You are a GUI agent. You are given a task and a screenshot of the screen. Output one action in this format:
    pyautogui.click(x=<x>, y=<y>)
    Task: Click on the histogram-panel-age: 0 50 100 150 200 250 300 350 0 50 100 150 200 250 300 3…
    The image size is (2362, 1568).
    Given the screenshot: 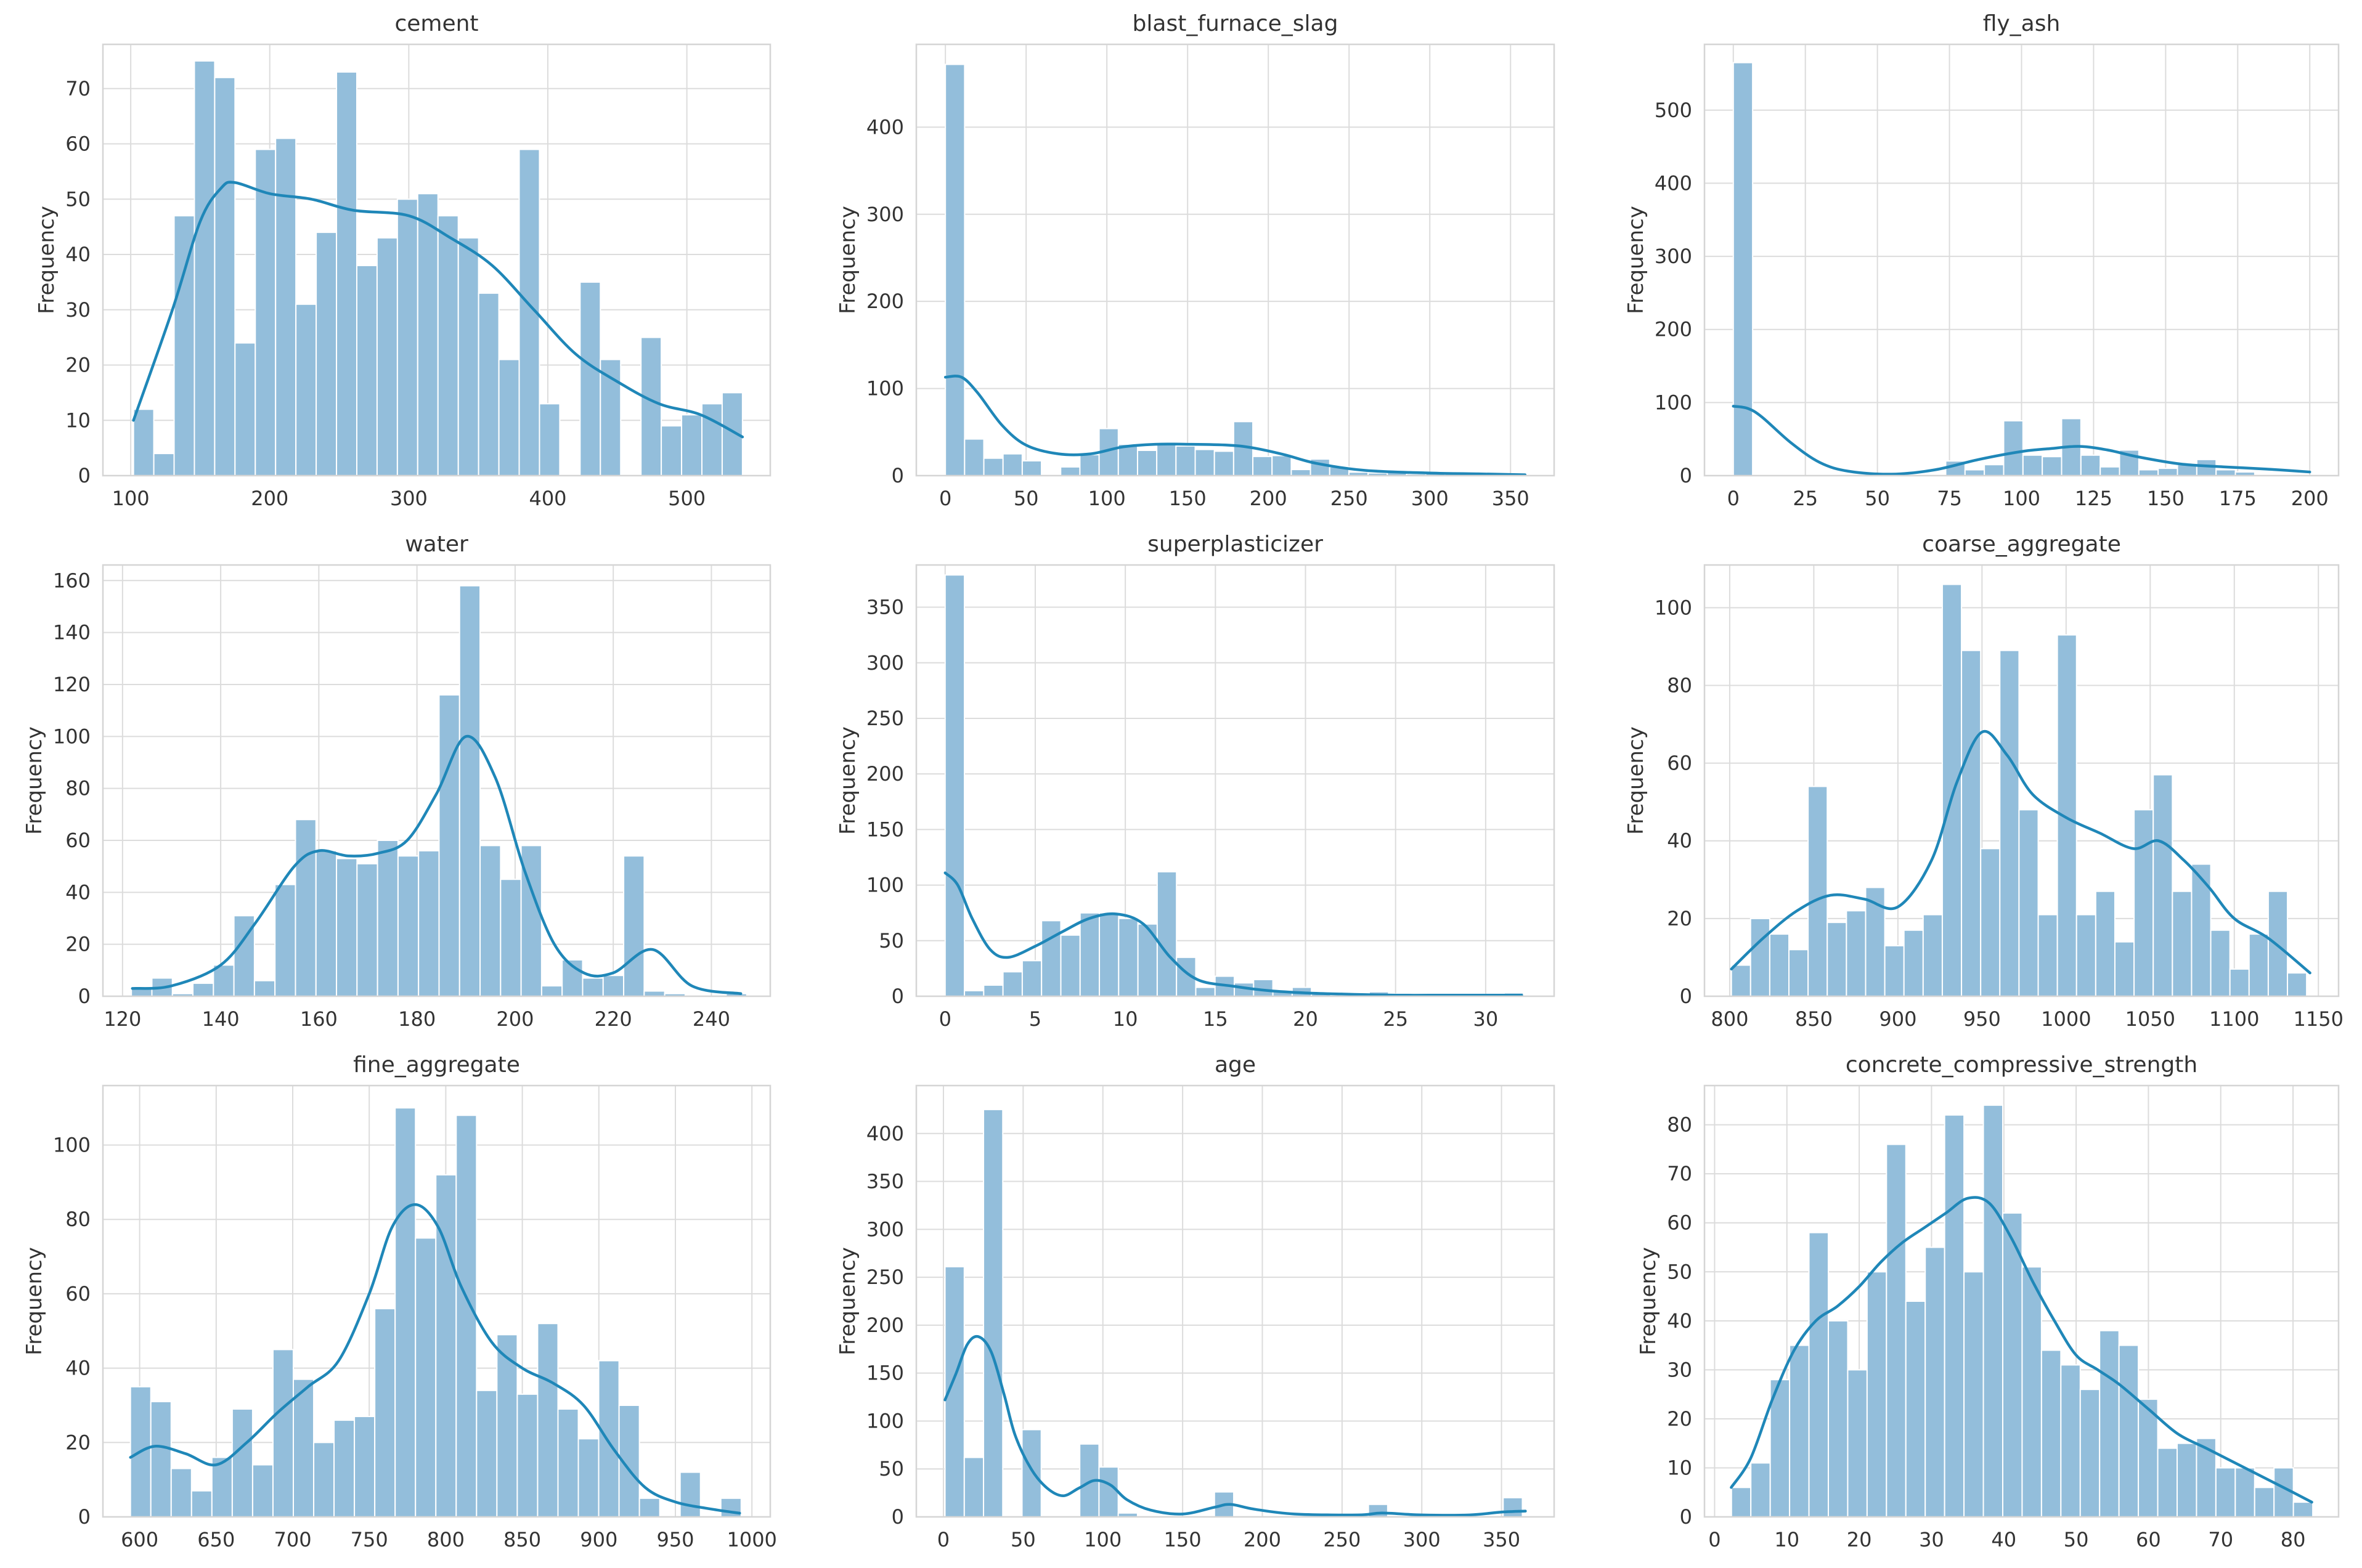 What is the action you would take?
    pyautogui.click(x=1195, y=1301)
    